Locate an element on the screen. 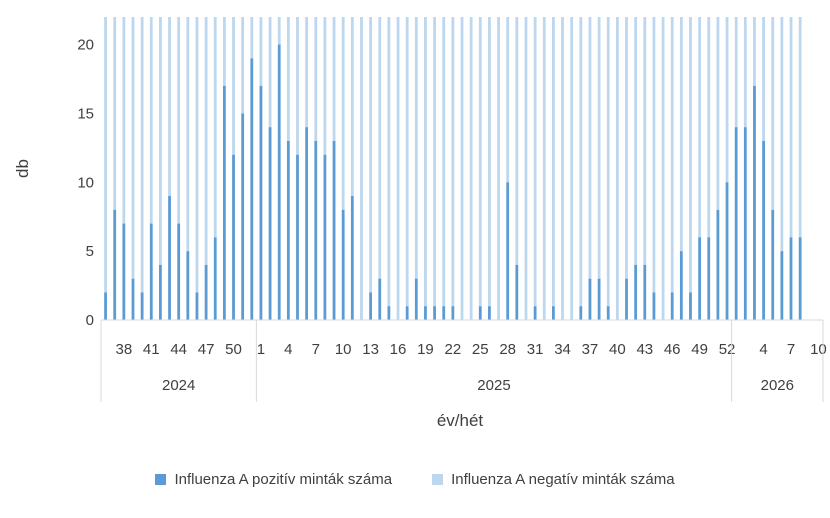 Image resolution: width=830 pixels, height=518 pixels. x-tick-label: 44 is located at coordinates (178, 349).